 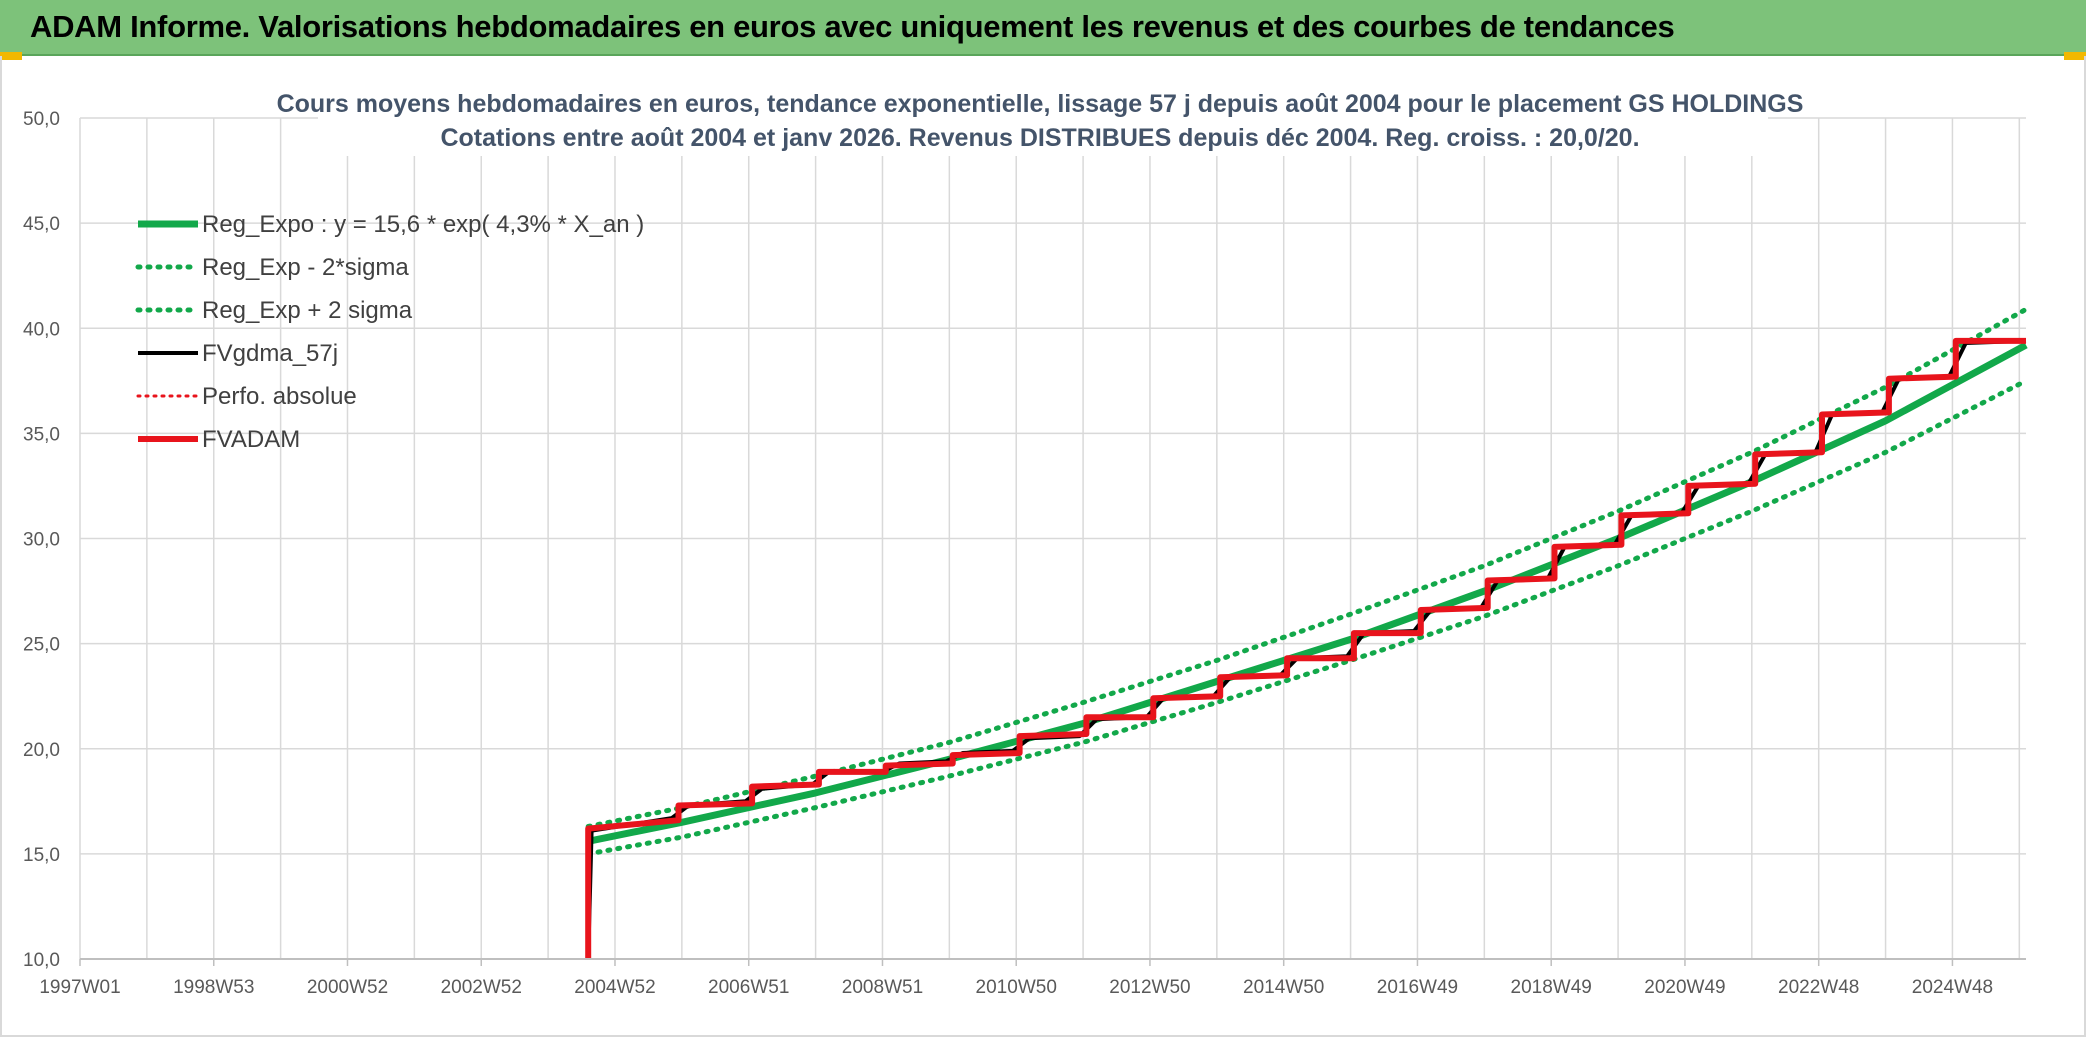 I want to click on x-tick-label: 2018W49, so click(x=1551, y=987).